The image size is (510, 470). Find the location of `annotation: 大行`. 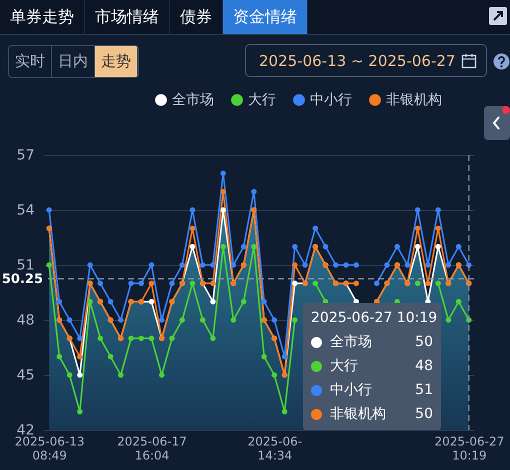

annotation: 大行 is located at coordinates (344, 366).